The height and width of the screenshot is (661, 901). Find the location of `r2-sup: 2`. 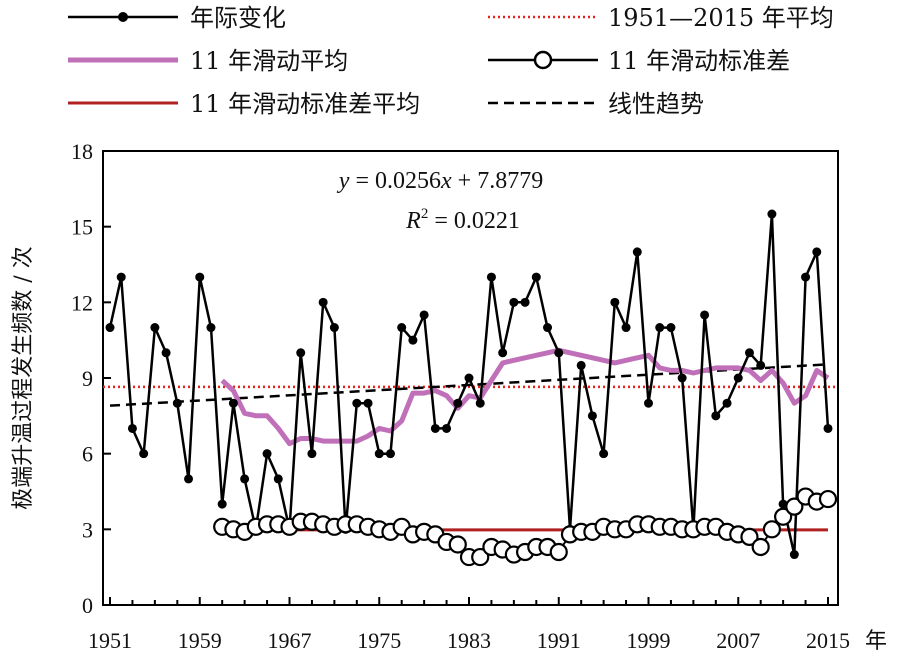

r2-sup: 2 is located at coordinates (425, 214).